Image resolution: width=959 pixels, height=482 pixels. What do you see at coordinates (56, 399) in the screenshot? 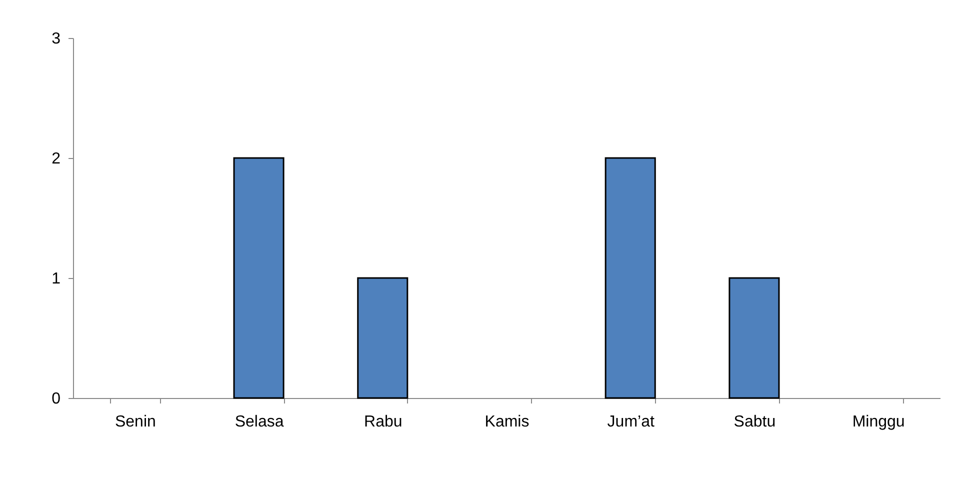
I see `y-tick-label: 0` at bounding box center [56, 399].